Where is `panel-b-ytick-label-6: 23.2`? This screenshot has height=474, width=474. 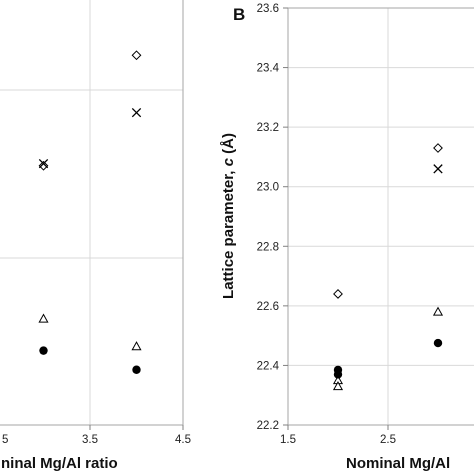
panel-b-ytick-label-6: 23.2 is located at coordinates (268, 128).